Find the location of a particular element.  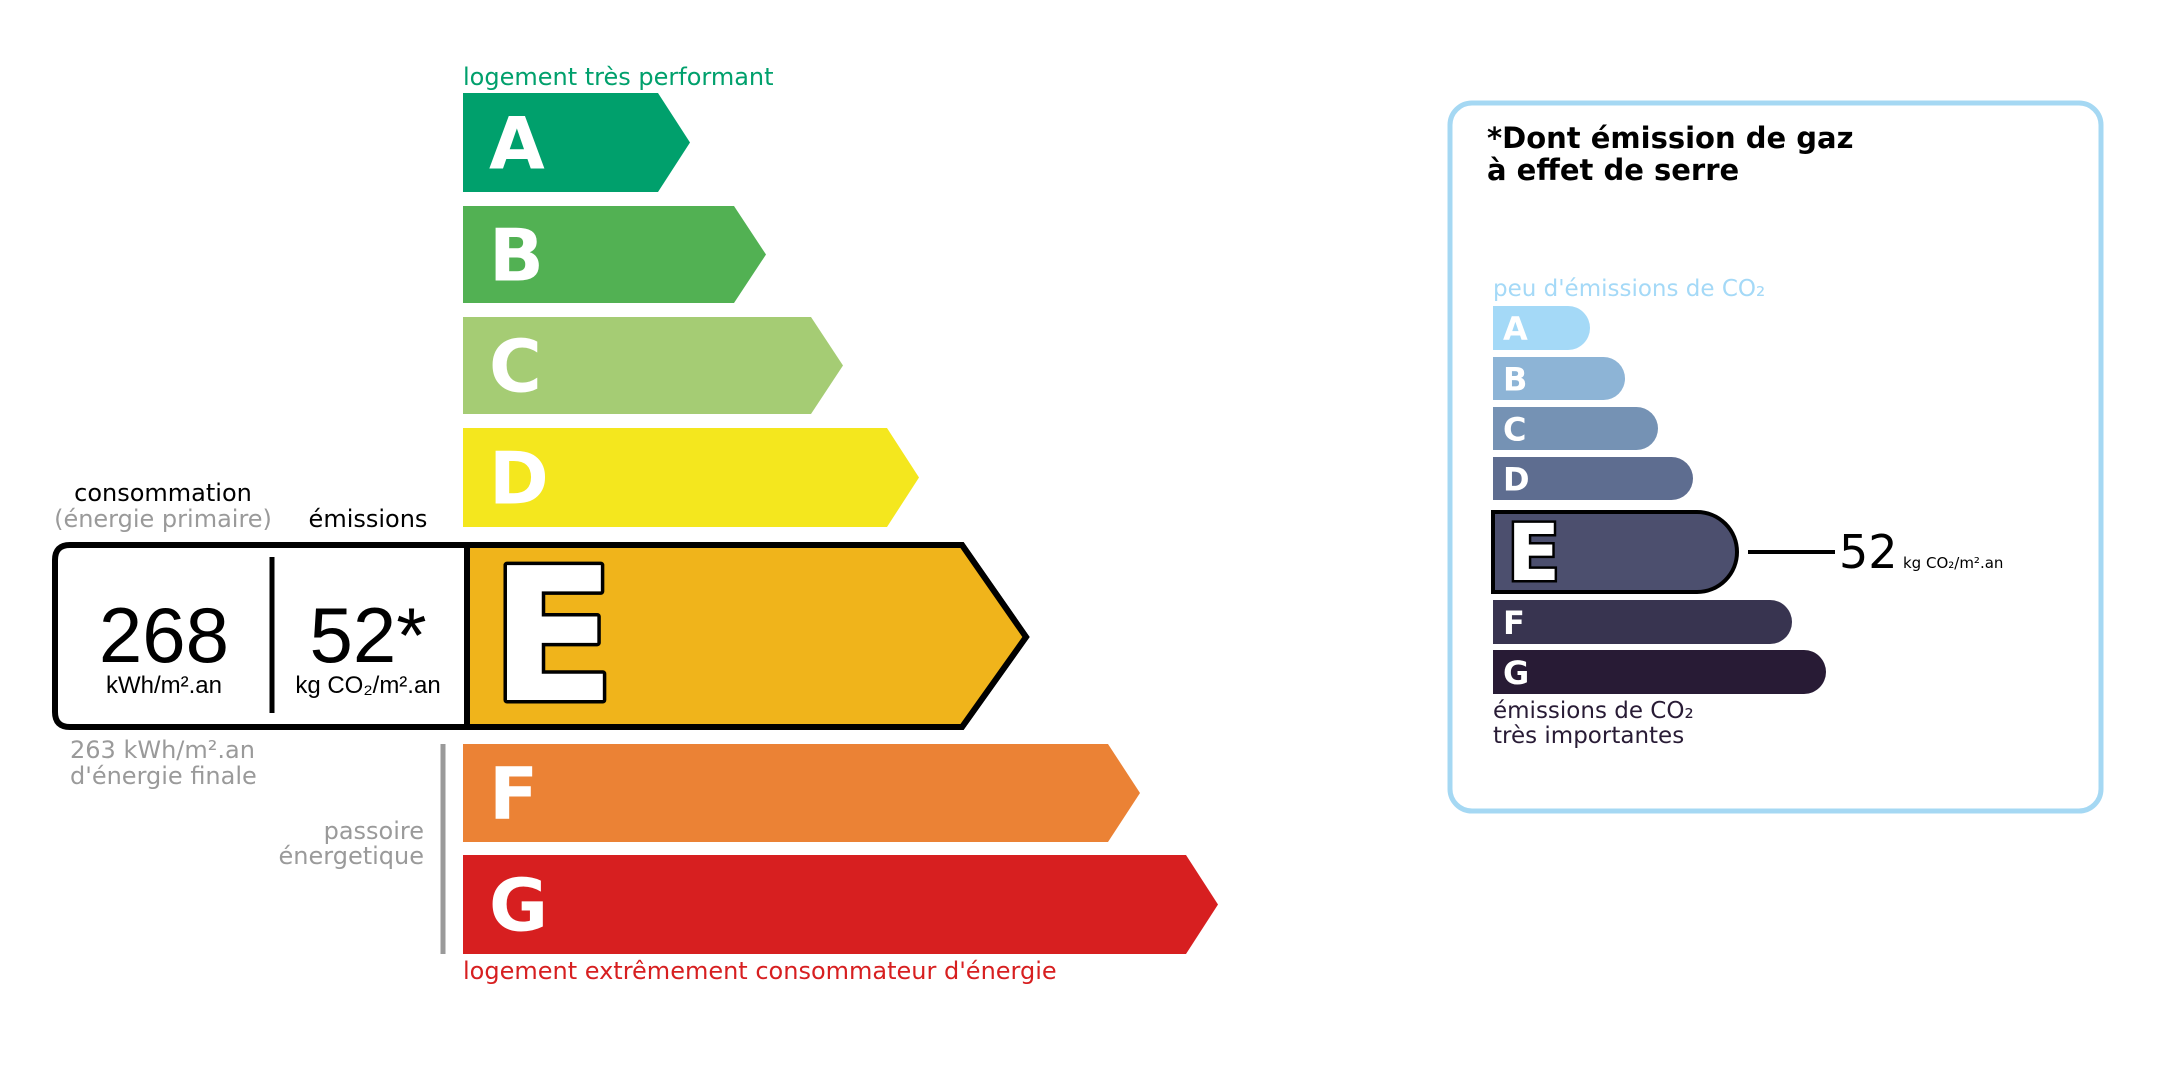

energy-bar-C is located at coordinates (653, 365).